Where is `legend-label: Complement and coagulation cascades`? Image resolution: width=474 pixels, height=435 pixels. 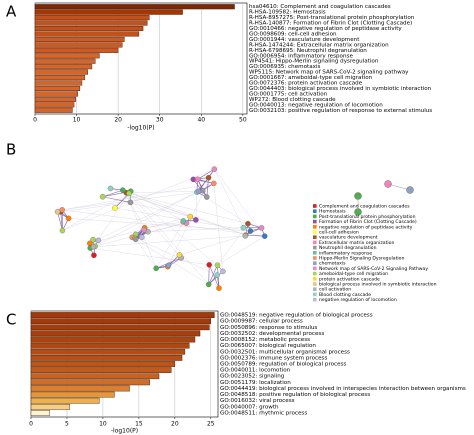 legend-label: Complement and coagulation cascades is located at coordinates (364, 207).